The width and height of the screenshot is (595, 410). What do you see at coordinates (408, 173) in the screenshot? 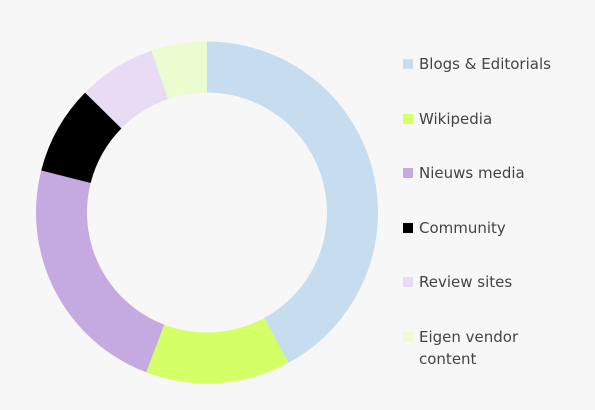
I see `legend-swatch-nieuws-media` at bounding box center [408, 173].